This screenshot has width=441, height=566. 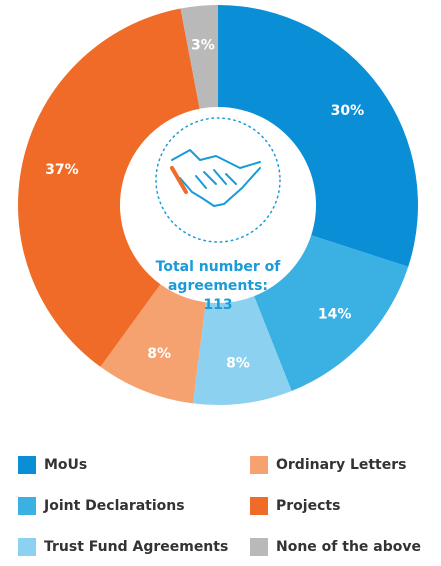 I want to click on legend-label: MoUs, so click(x=65, y=465).